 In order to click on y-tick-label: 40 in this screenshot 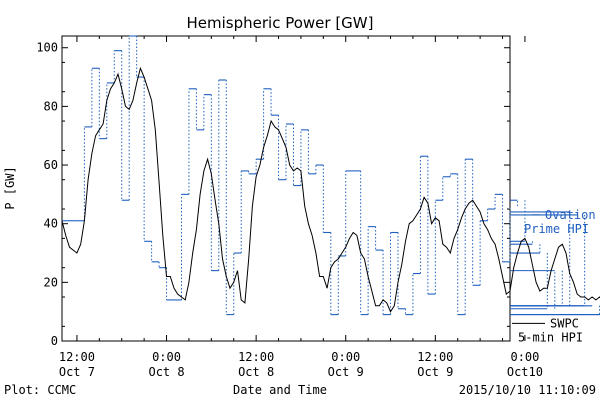, I will do `click(51, 224)`.